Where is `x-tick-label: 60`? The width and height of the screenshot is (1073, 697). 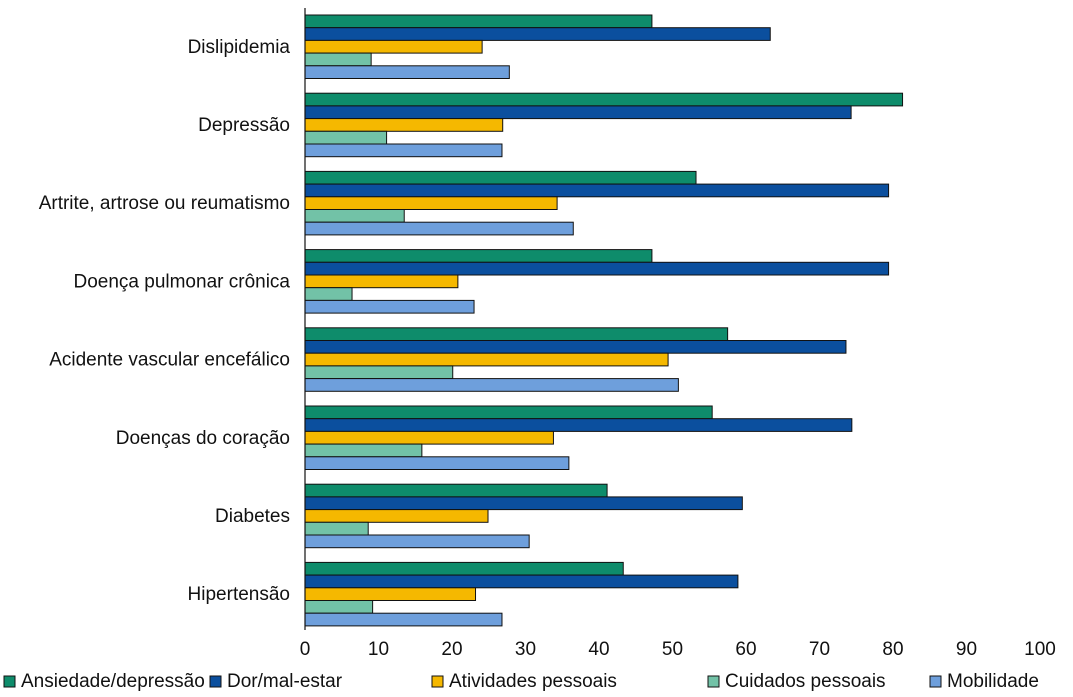
x-tick-label: 60 is located at coordinates (745, 649).